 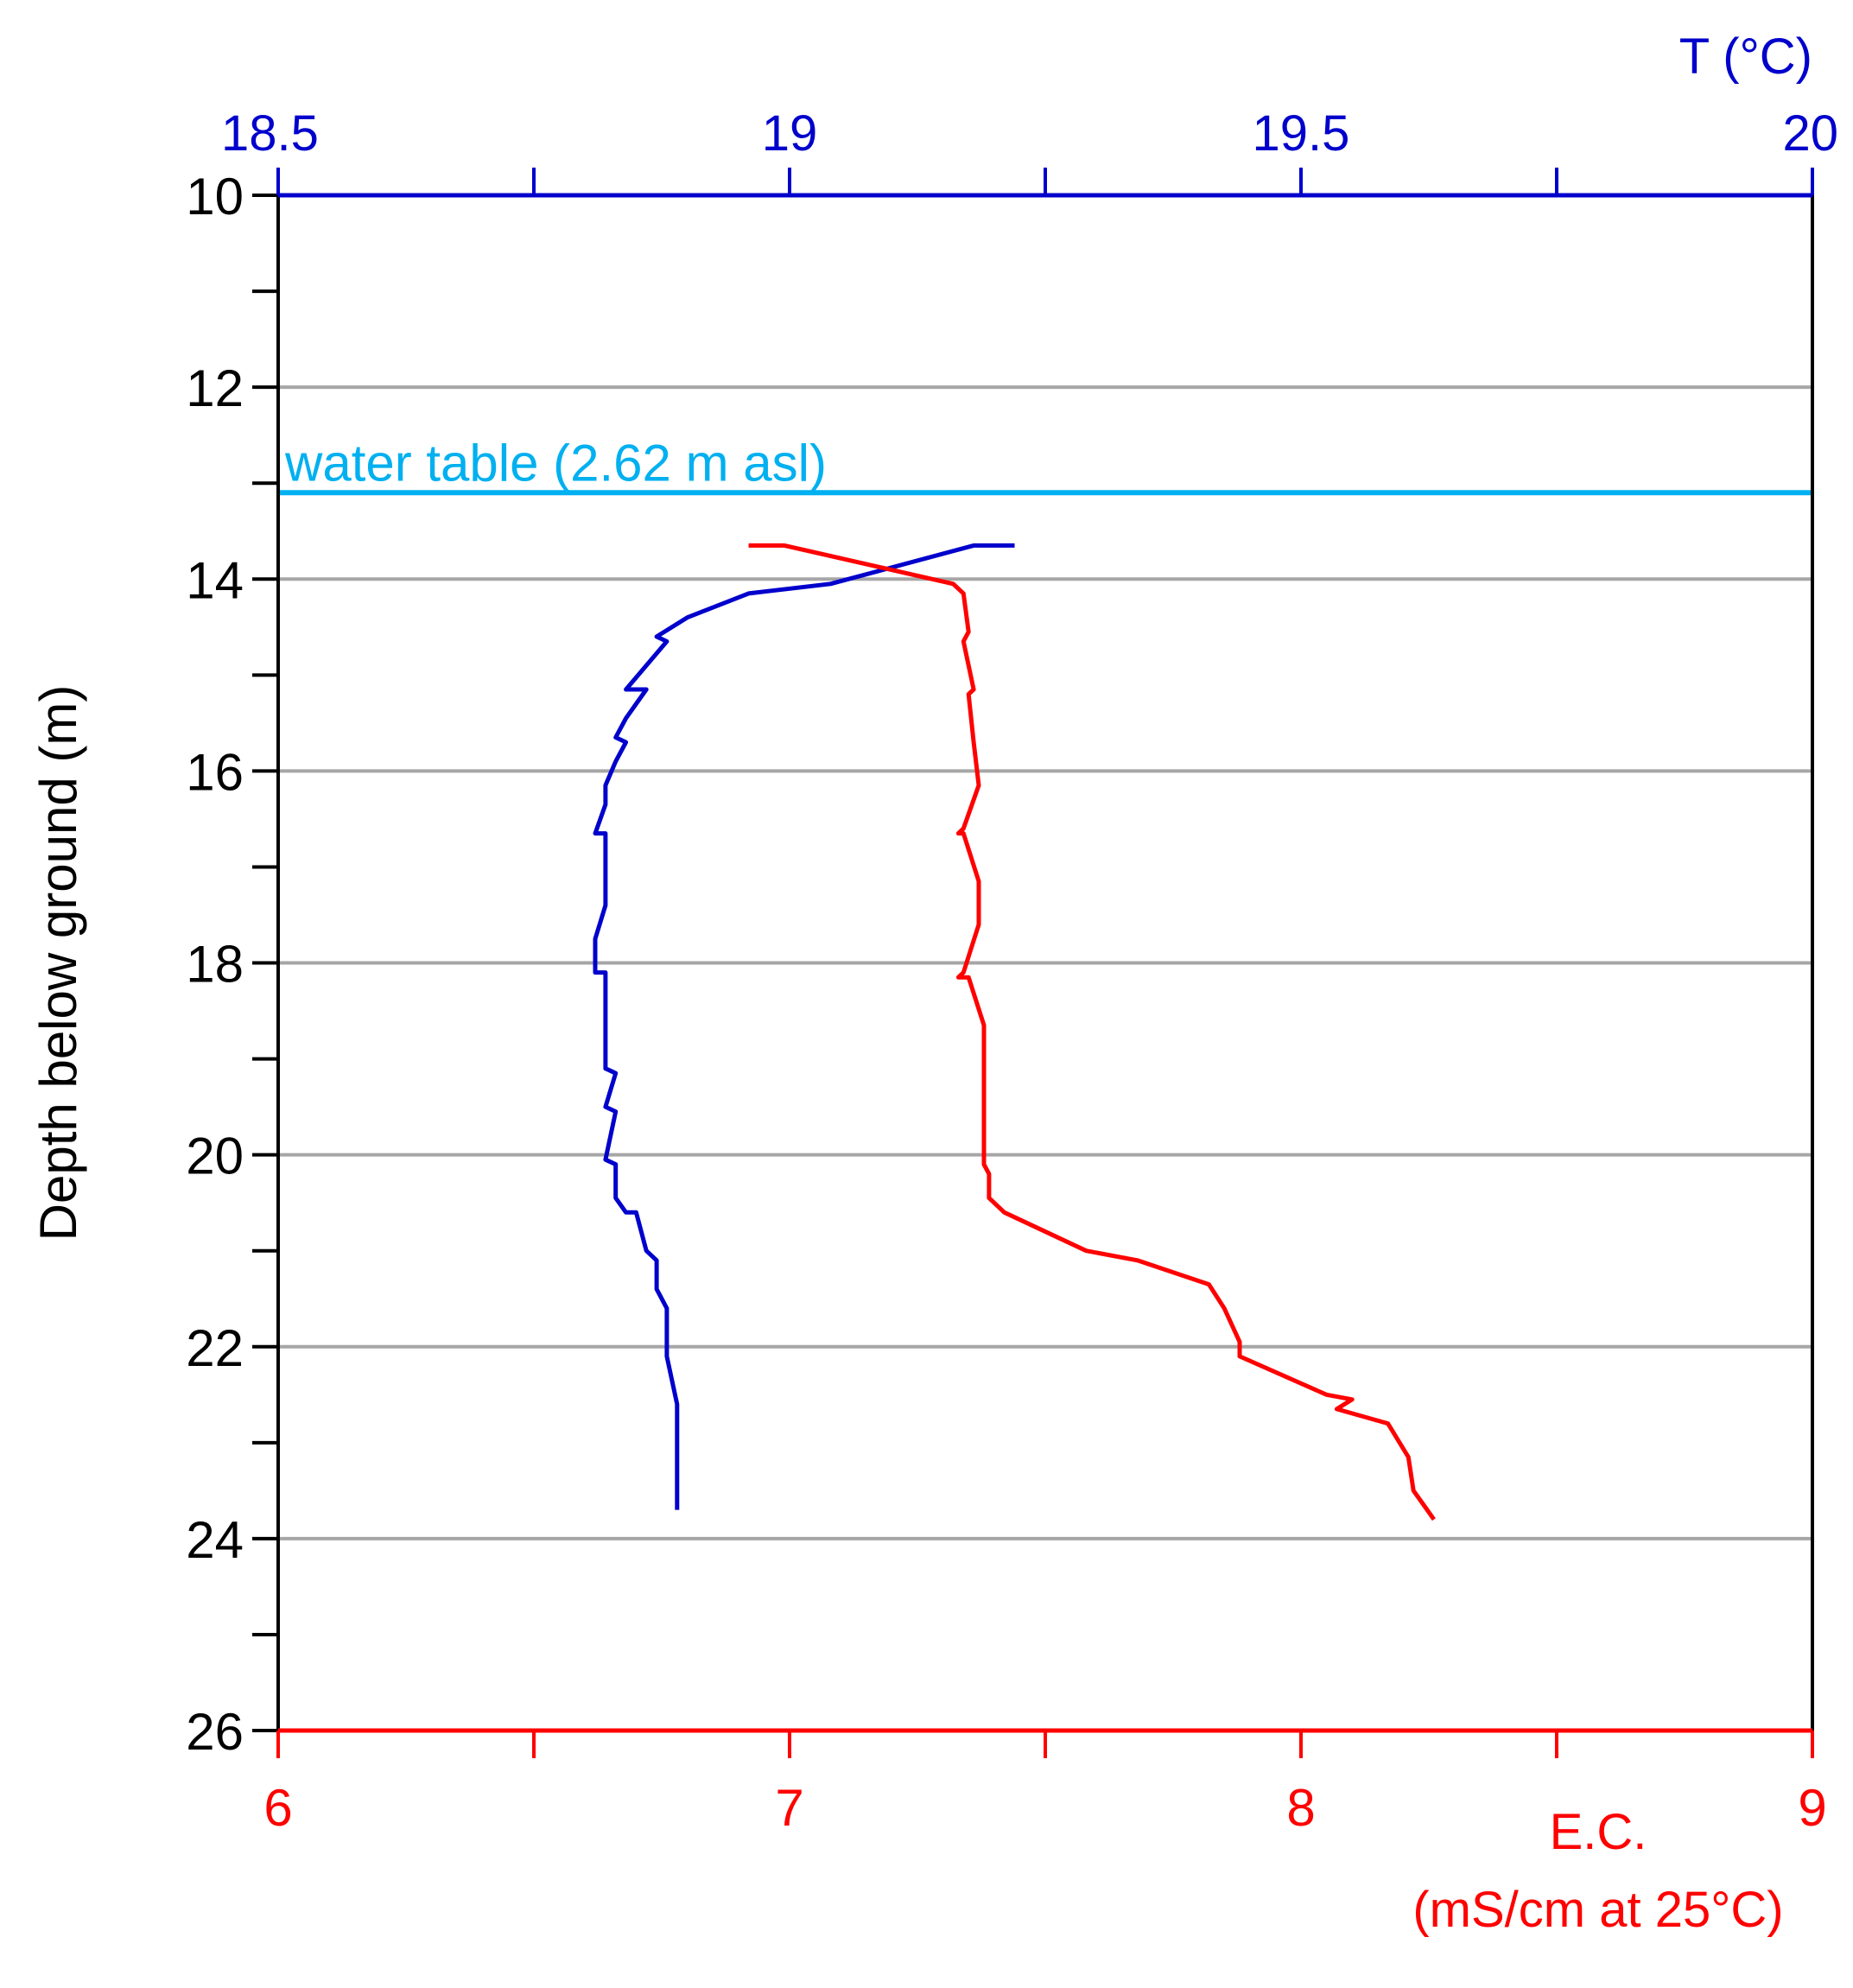 What do you see at coordinates (1045, 465) in the screenshot?
I see `water-table-annotation: water table (2.62 m asl)` at bounding box center [1045, 465].